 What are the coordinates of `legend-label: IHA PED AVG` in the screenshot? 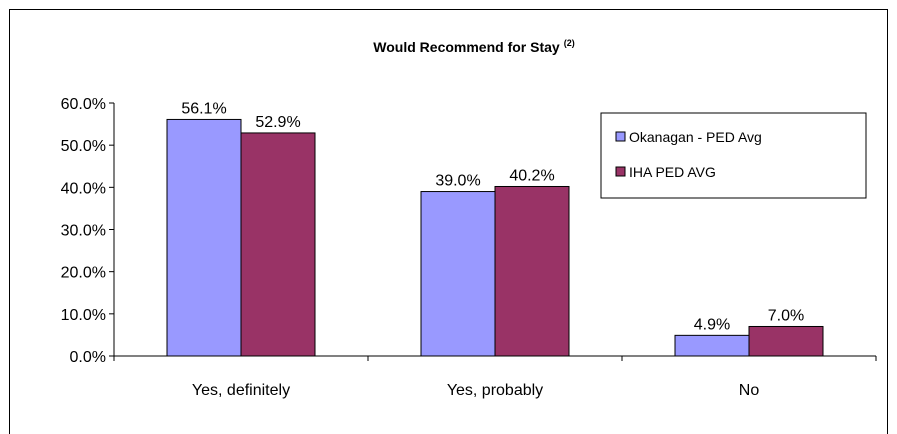 It's located at (672, 172).